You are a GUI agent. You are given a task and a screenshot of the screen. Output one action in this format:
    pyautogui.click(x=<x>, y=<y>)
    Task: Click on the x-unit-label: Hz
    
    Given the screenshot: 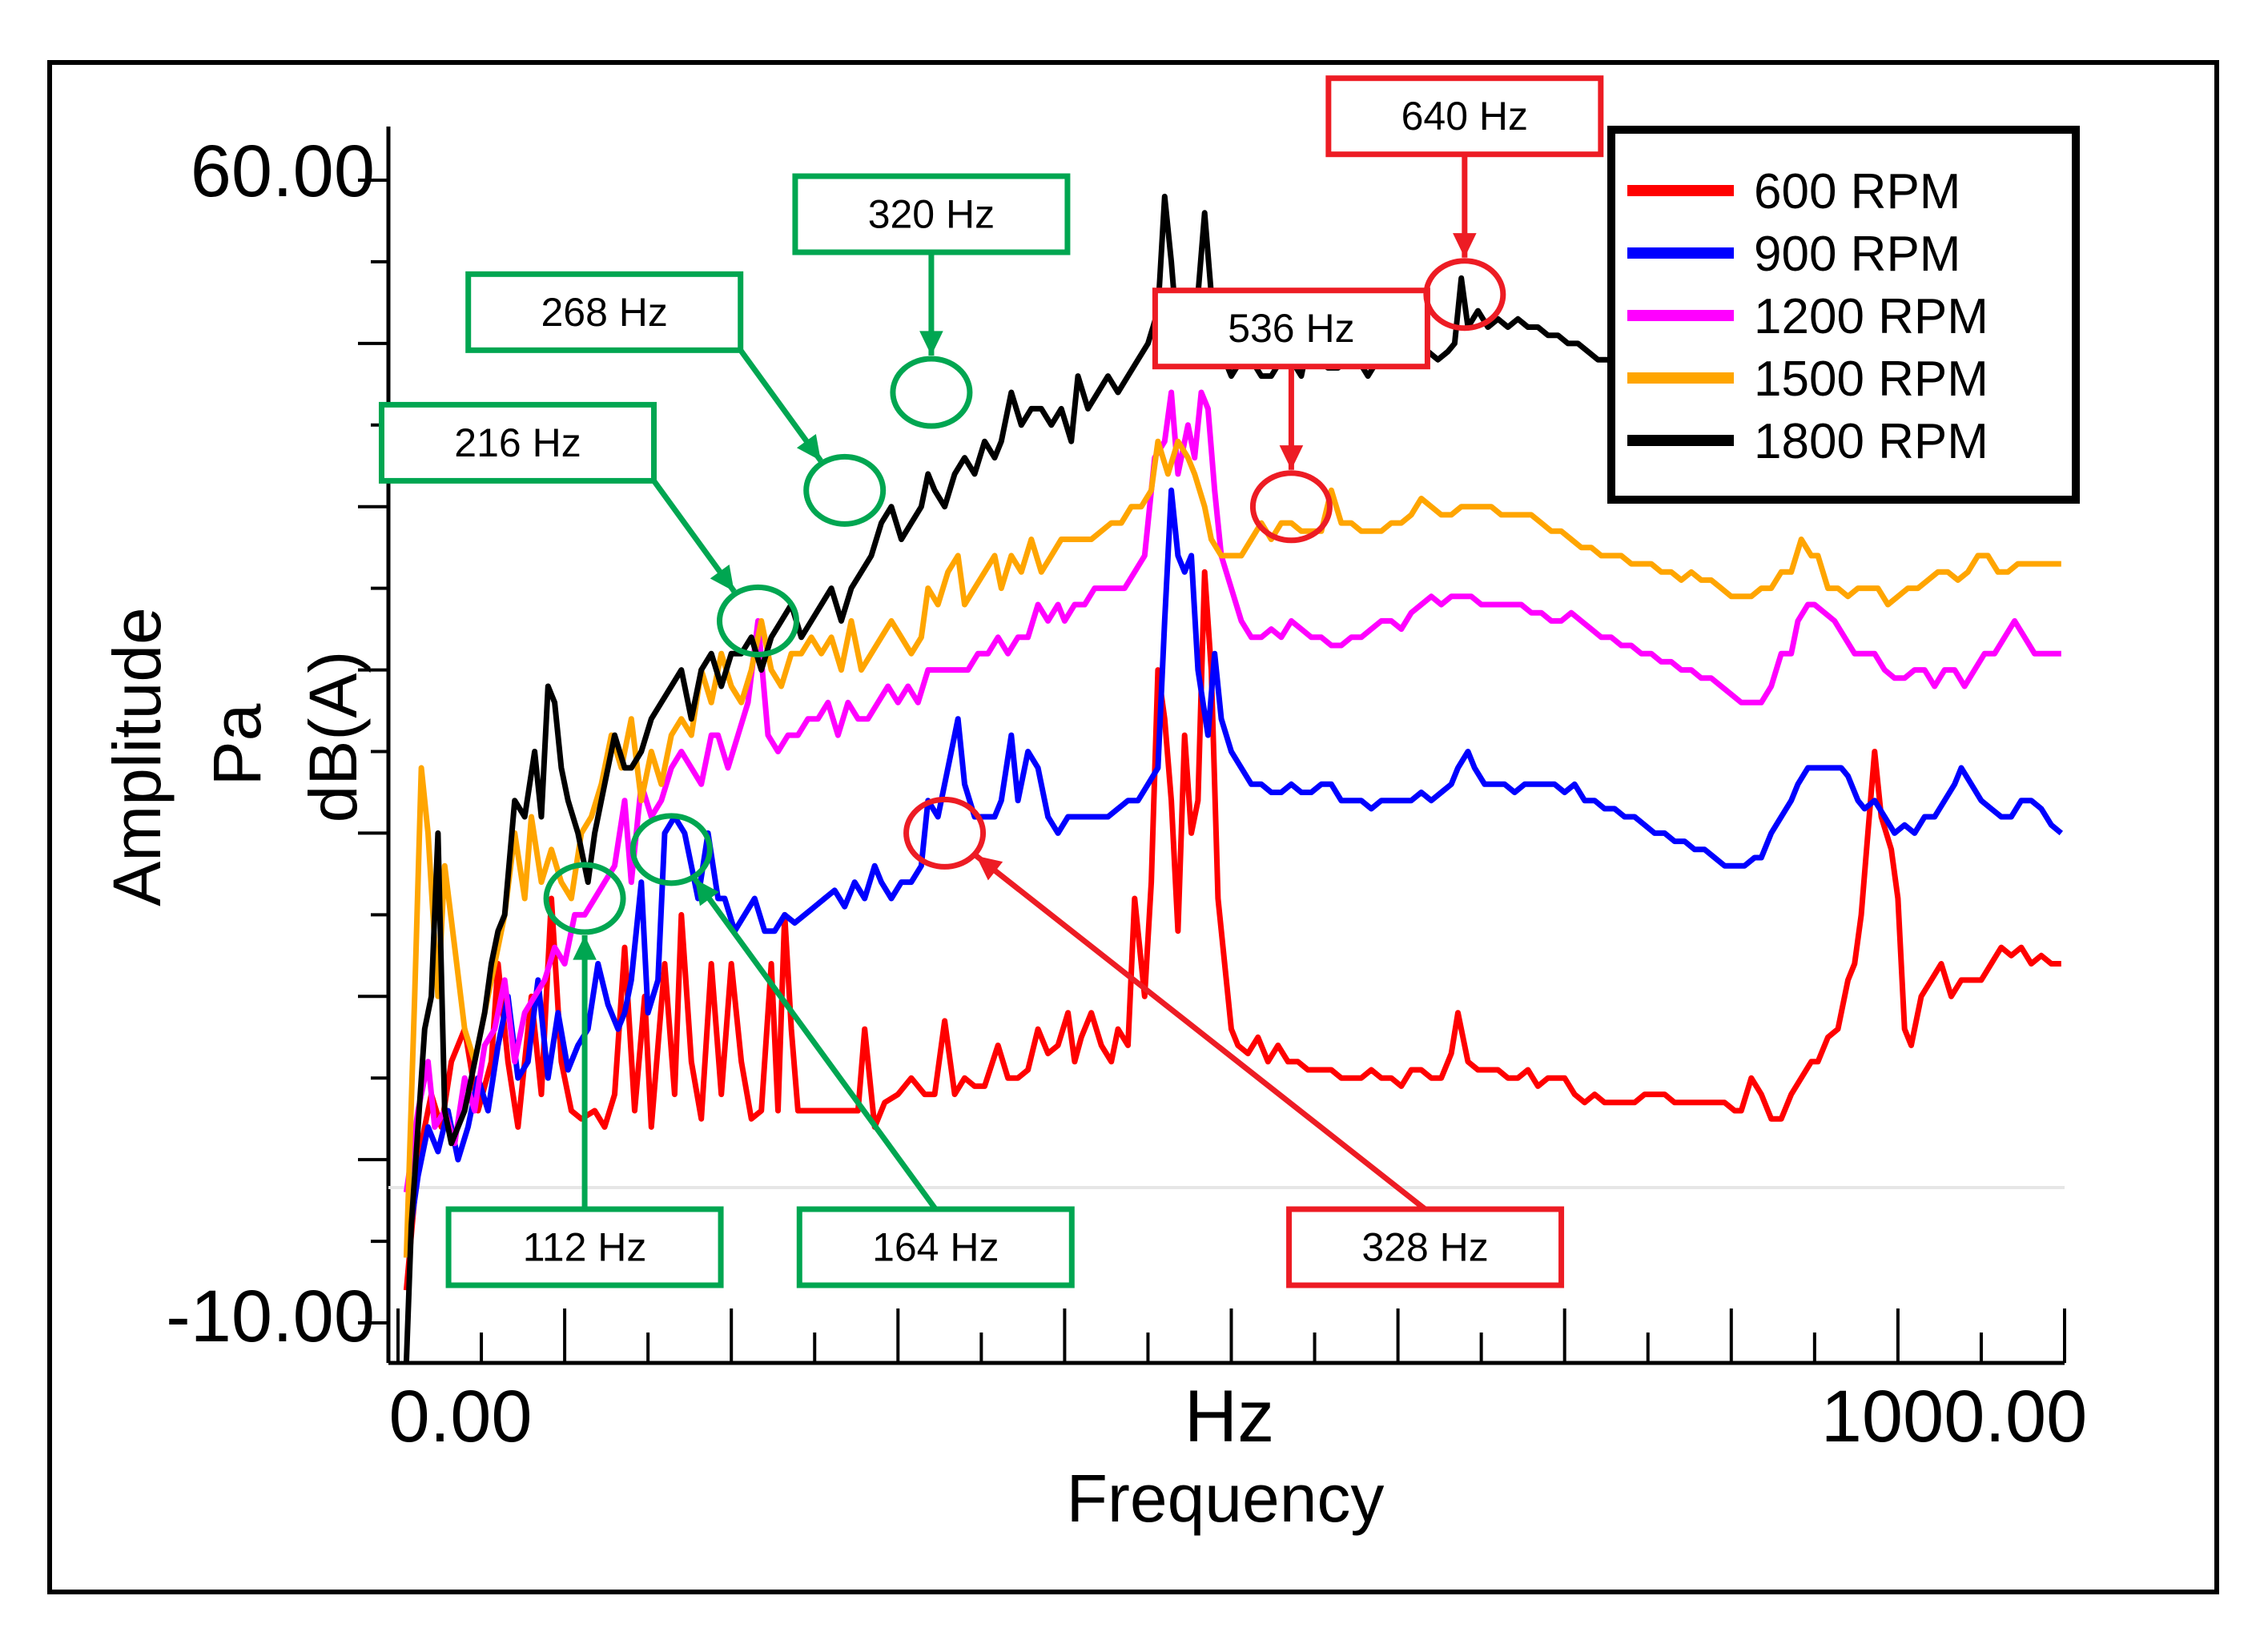 What is the action you would take?
    pyautogui.click(x=1229, y=1417)
    